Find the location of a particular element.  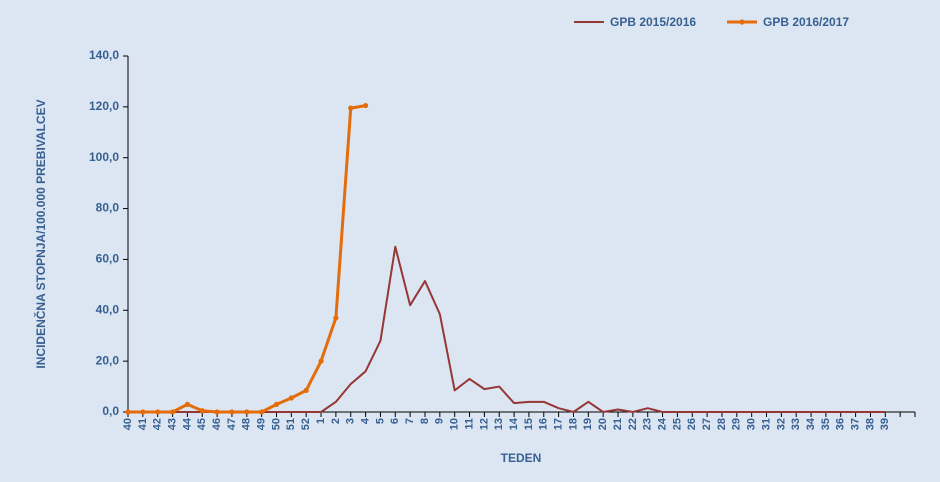

x-tick-label: 8 is located at coordinates (425, 421).